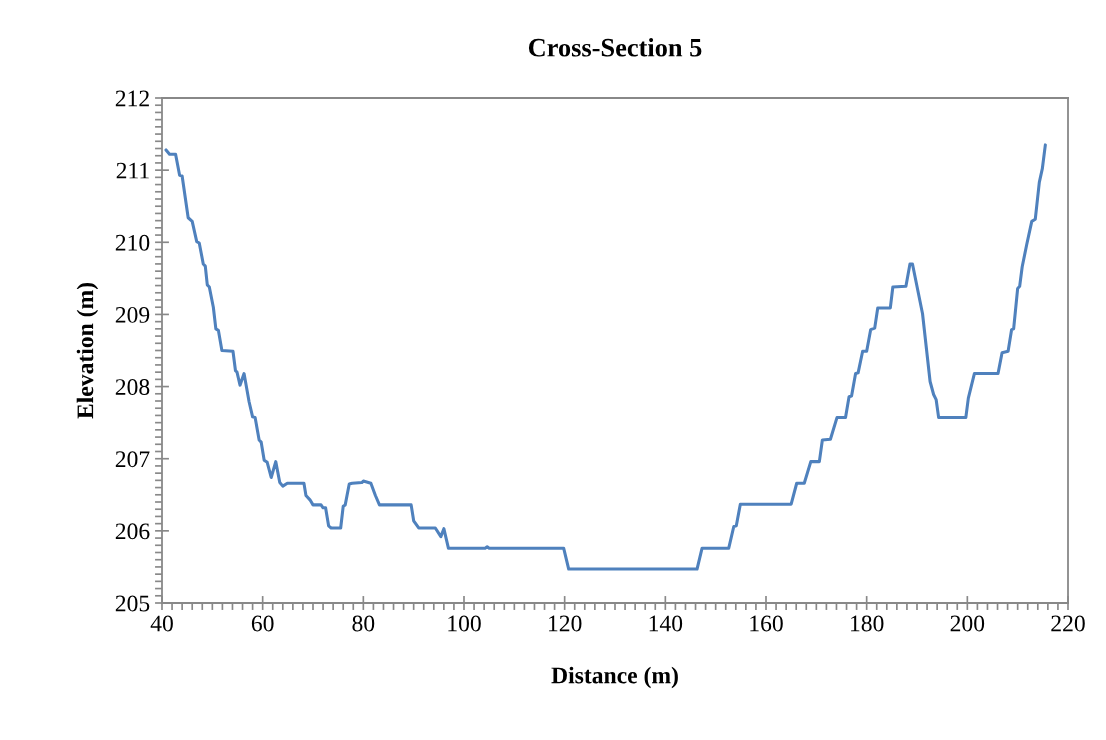 Image resolution: width=1106 pixels, height=740 pixels. I want to click on y-tick-label: 212, so click(132, 98).